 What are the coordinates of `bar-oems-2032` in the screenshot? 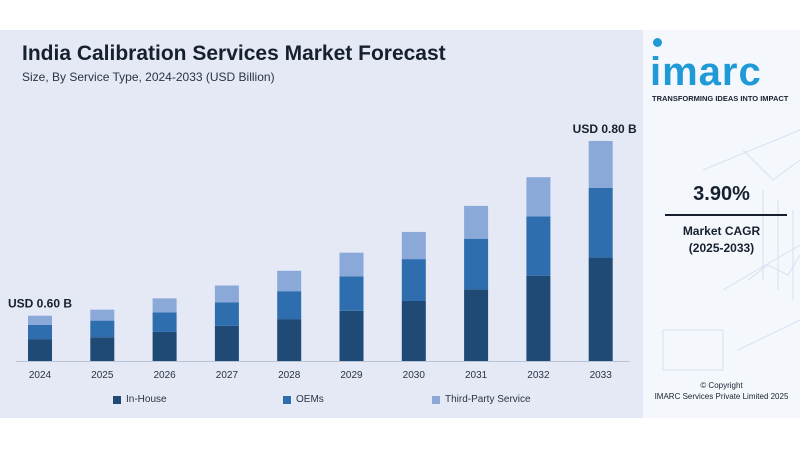 It's located at (538, 246).